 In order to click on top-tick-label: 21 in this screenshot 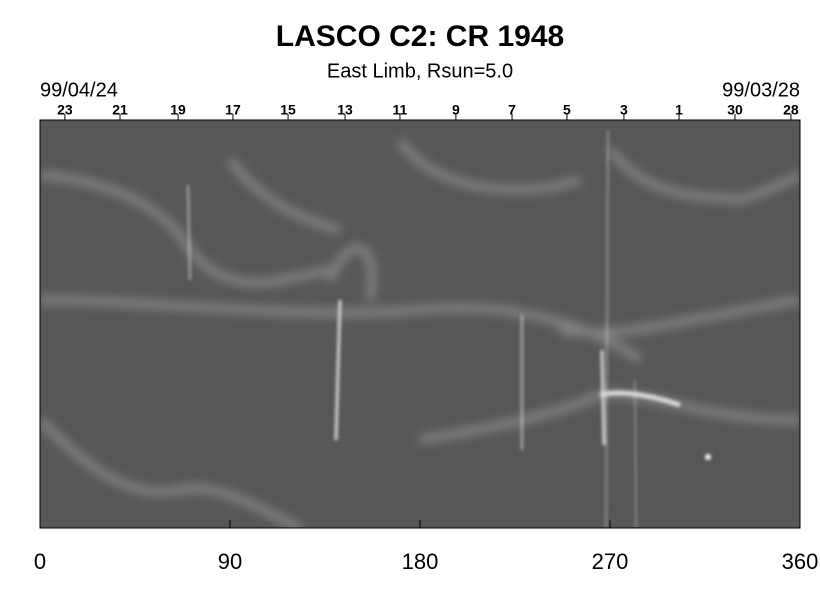, I will do `click(120, 110)`.